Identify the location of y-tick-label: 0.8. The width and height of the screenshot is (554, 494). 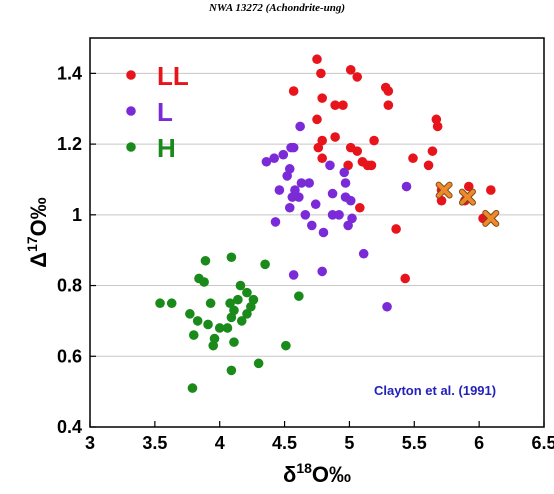
(69, 286).